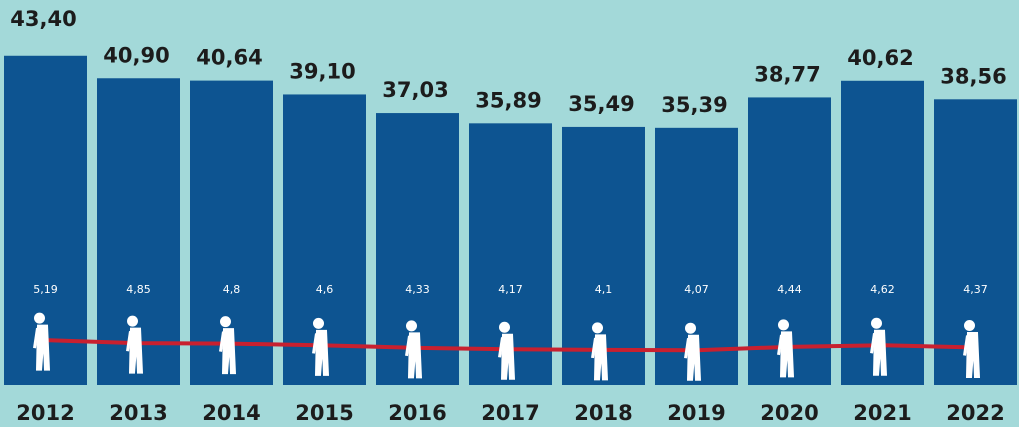 This screenshot has height=427, width=1019. What do you see at coordinates (45, 413) in the screenshot?
I see `x-tick-label: 2012` at bounding box center [45, 413].